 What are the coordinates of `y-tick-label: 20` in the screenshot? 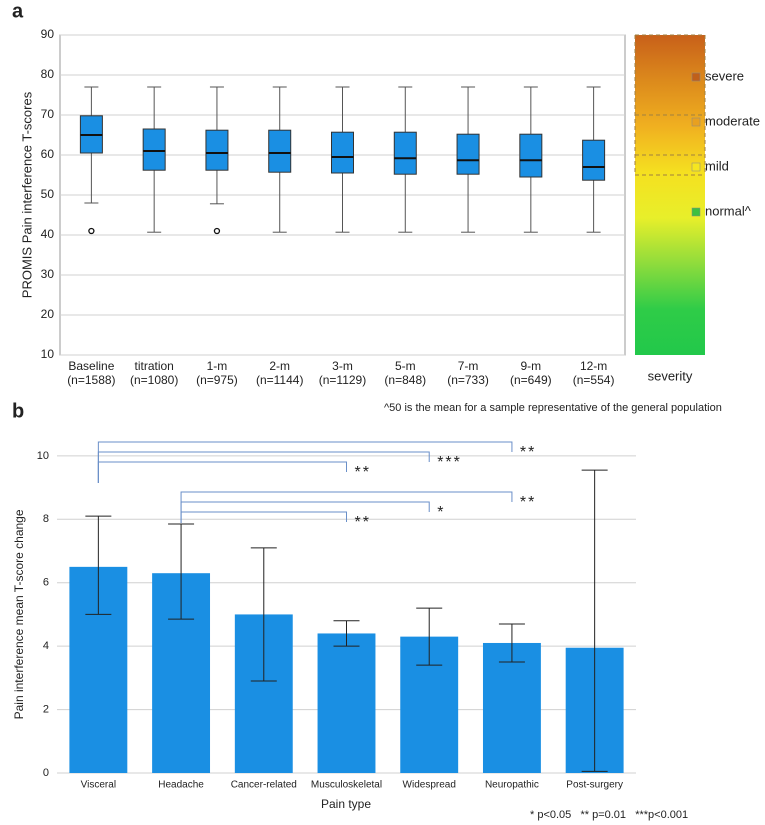 It's located at (48, 314).